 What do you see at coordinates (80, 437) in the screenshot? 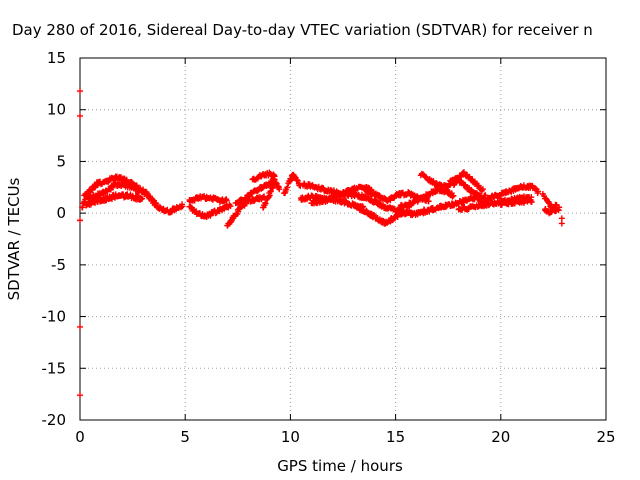
I see `x-tick-label: 0` at bounding box center [80, 437].